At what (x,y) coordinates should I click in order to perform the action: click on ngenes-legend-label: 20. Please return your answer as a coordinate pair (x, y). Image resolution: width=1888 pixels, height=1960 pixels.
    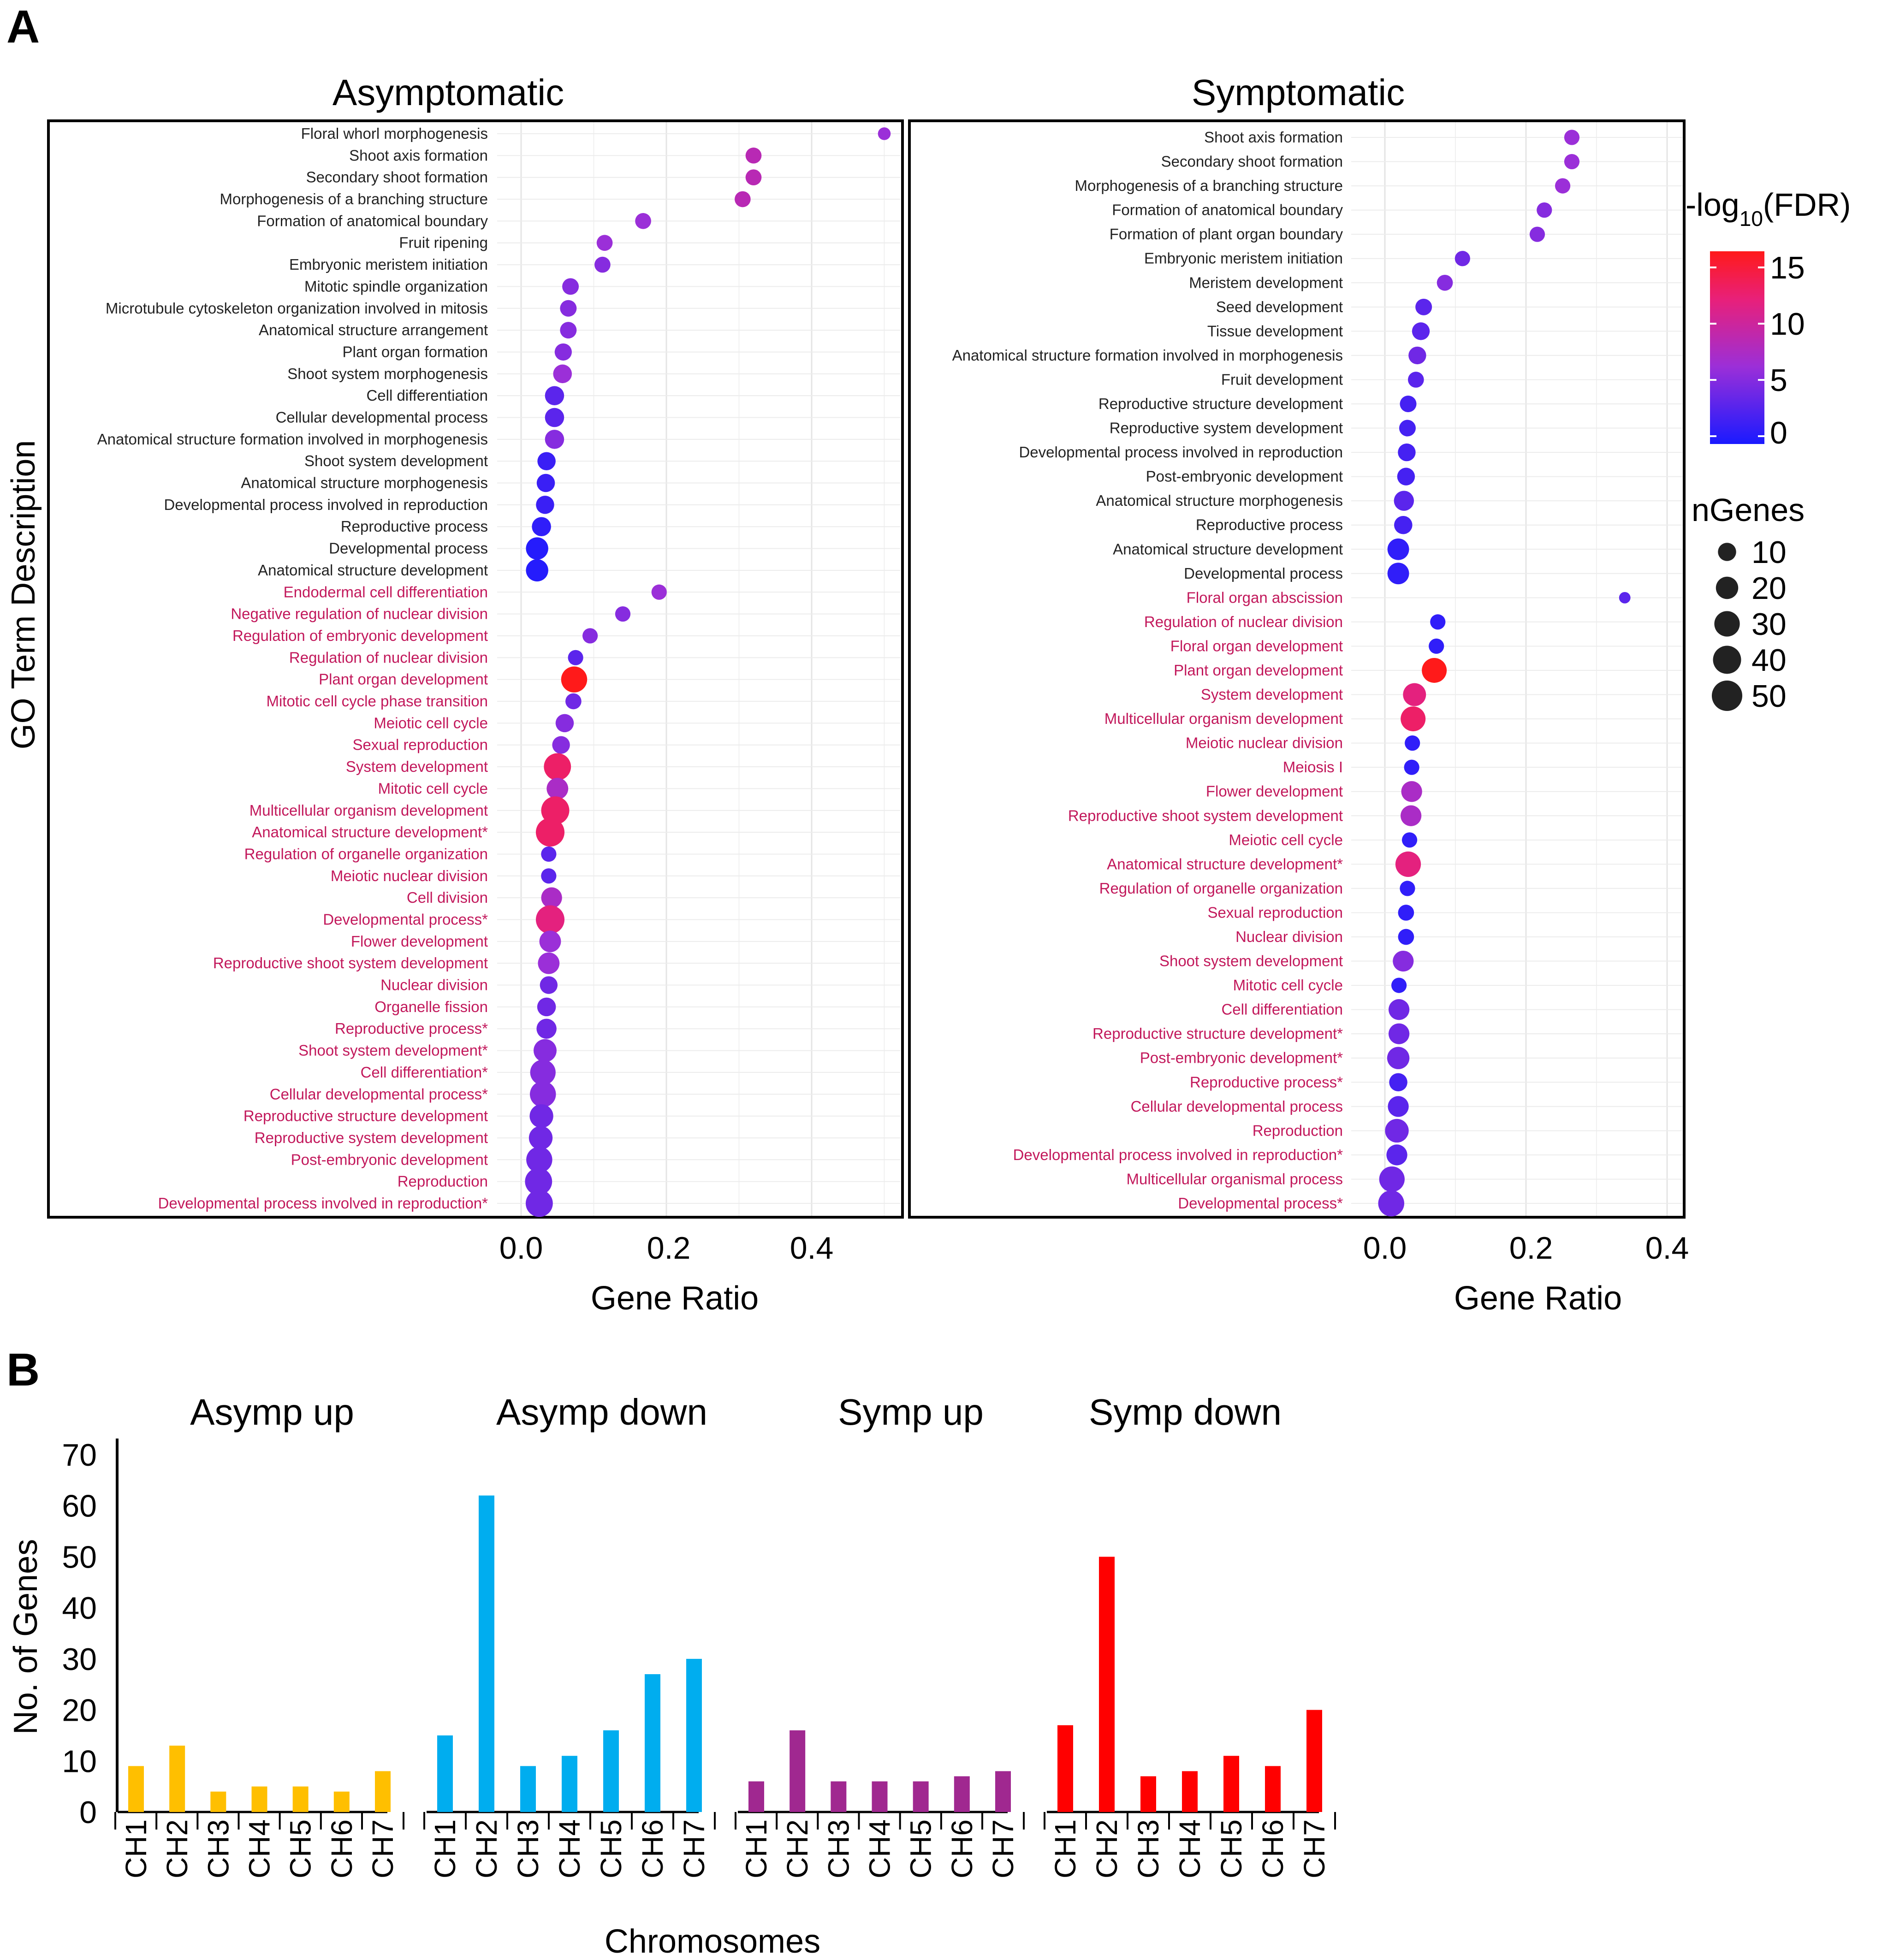
    Looking at the image, I should click on (1769, 588).